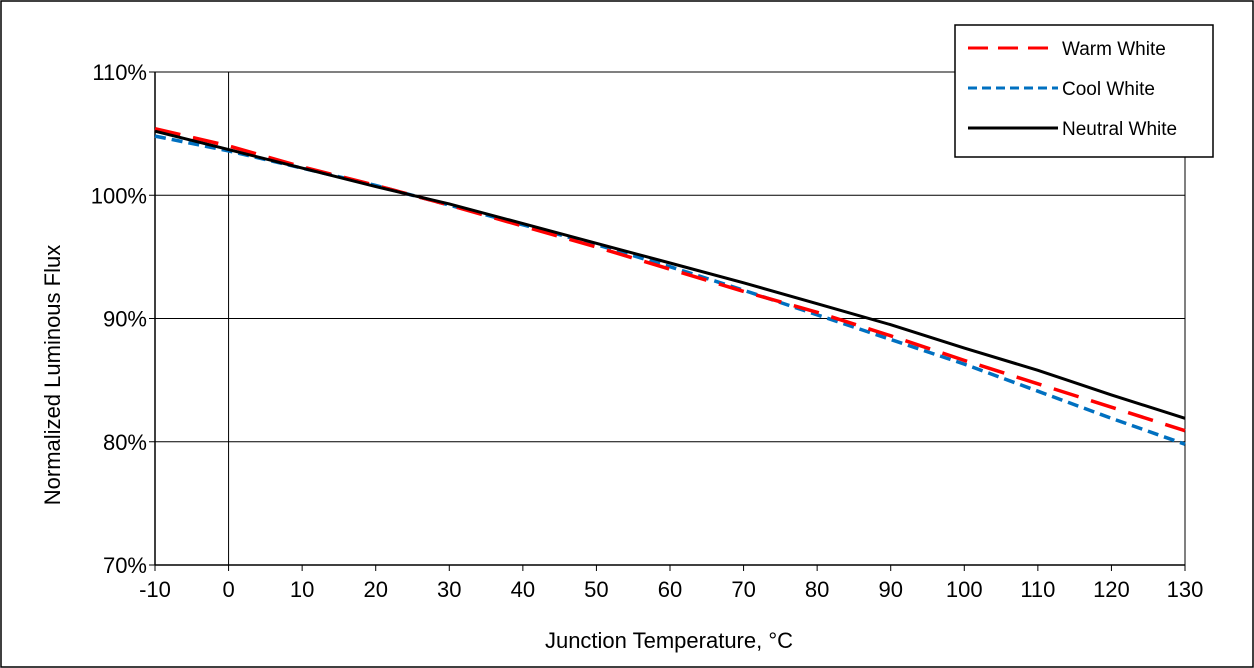 This screenshot has height=668, width=1254. Describe the element at coordinates (125, 565) in the screenshot. I see `y-tick-label: 70%` at that location.